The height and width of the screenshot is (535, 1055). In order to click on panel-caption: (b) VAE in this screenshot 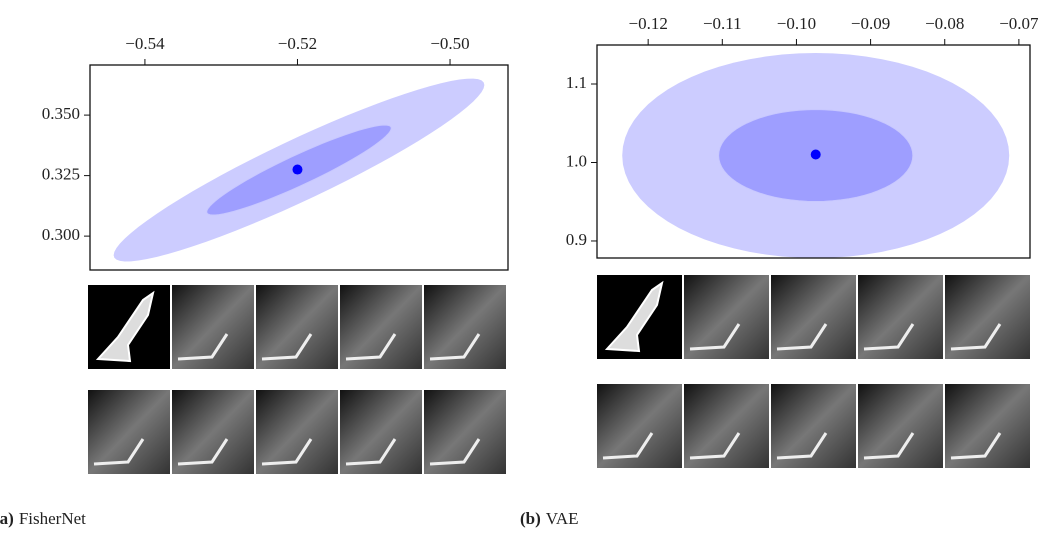, I will do `click(549, 518)`.